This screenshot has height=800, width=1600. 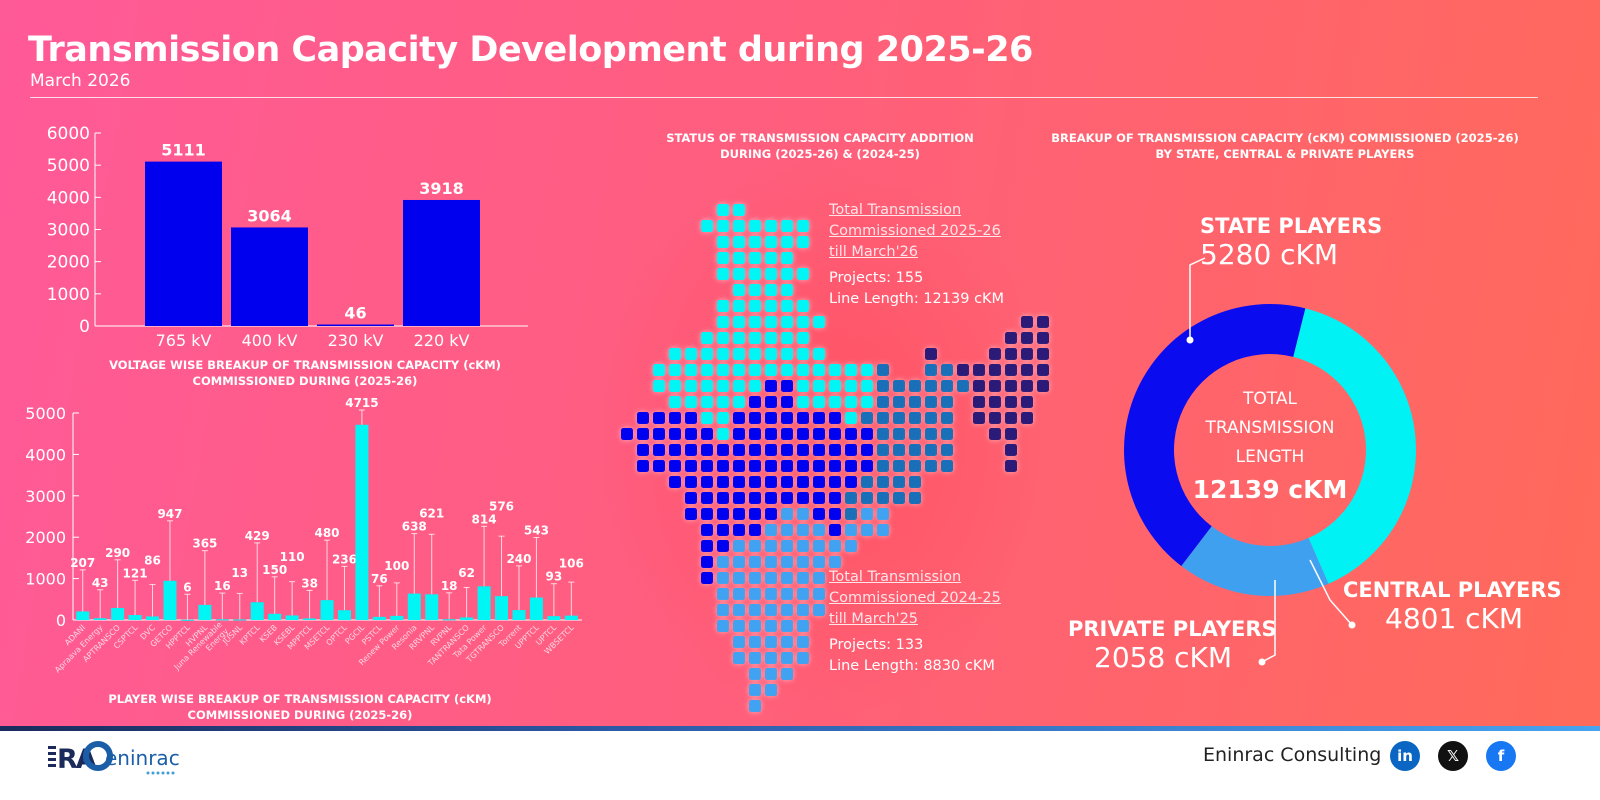 I want to click on data-label: 240, so click(x=518, y=559).